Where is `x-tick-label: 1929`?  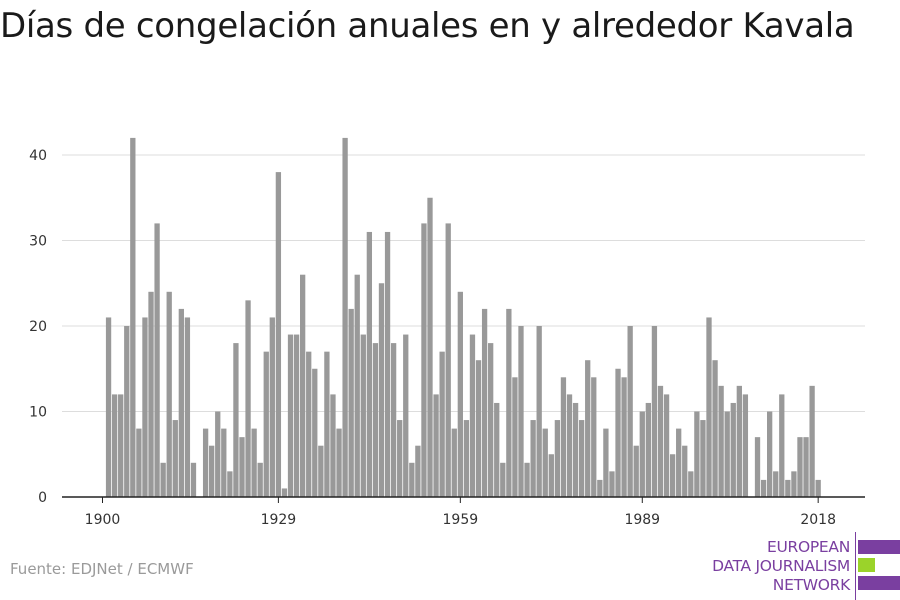 x-tick-label: 1929 is located at coordinates (279, 520).